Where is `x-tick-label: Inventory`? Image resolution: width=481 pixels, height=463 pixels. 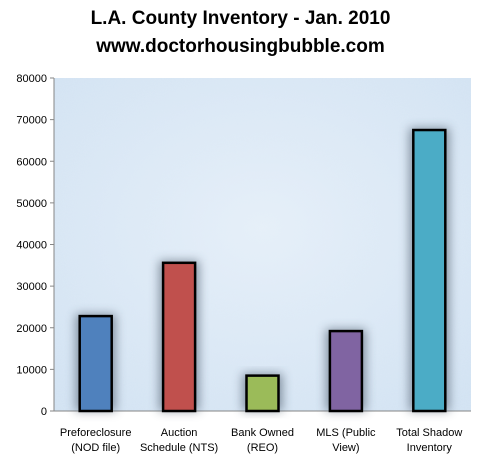
x-tick-label: Inventory is located at coordinates (430, 448).